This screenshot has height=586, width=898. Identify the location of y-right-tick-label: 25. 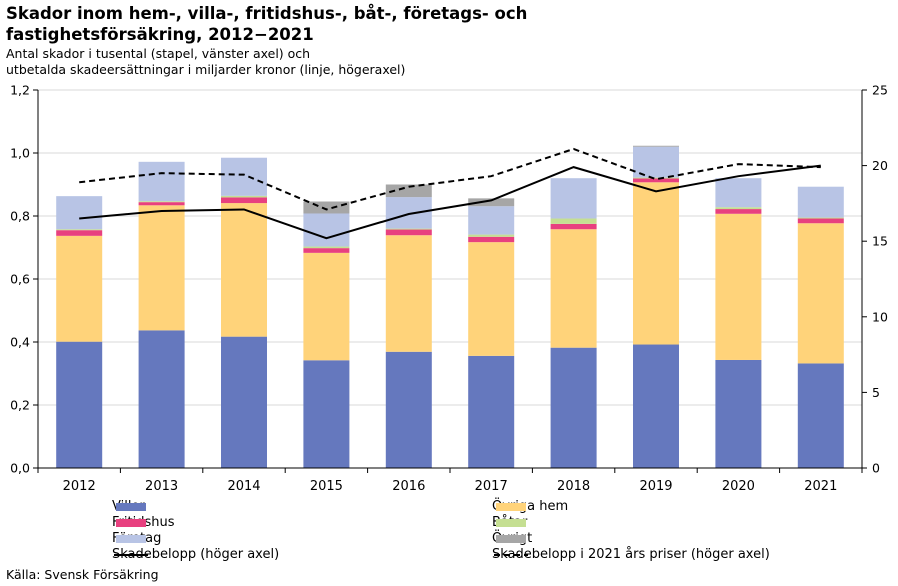
(880, 90).